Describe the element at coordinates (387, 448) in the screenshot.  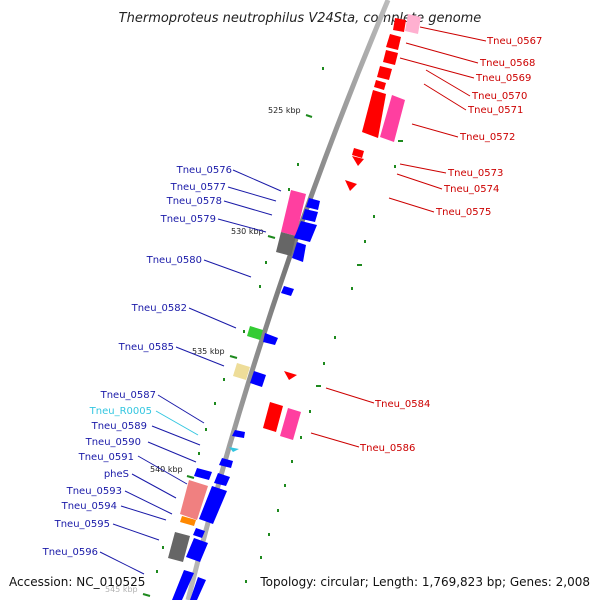
I see `label-tneu-0586: Tneu_0586` at that location.